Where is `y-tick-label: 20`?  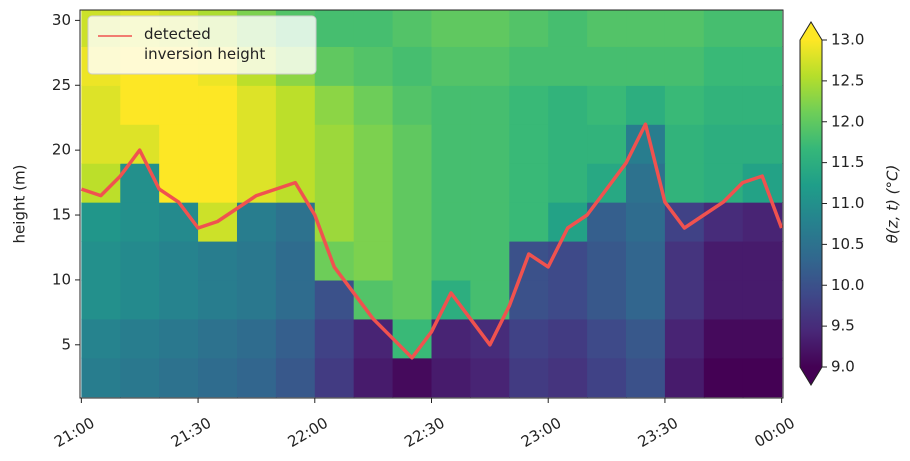
y-tick-label: 20 is located at coordinates (61, 150).